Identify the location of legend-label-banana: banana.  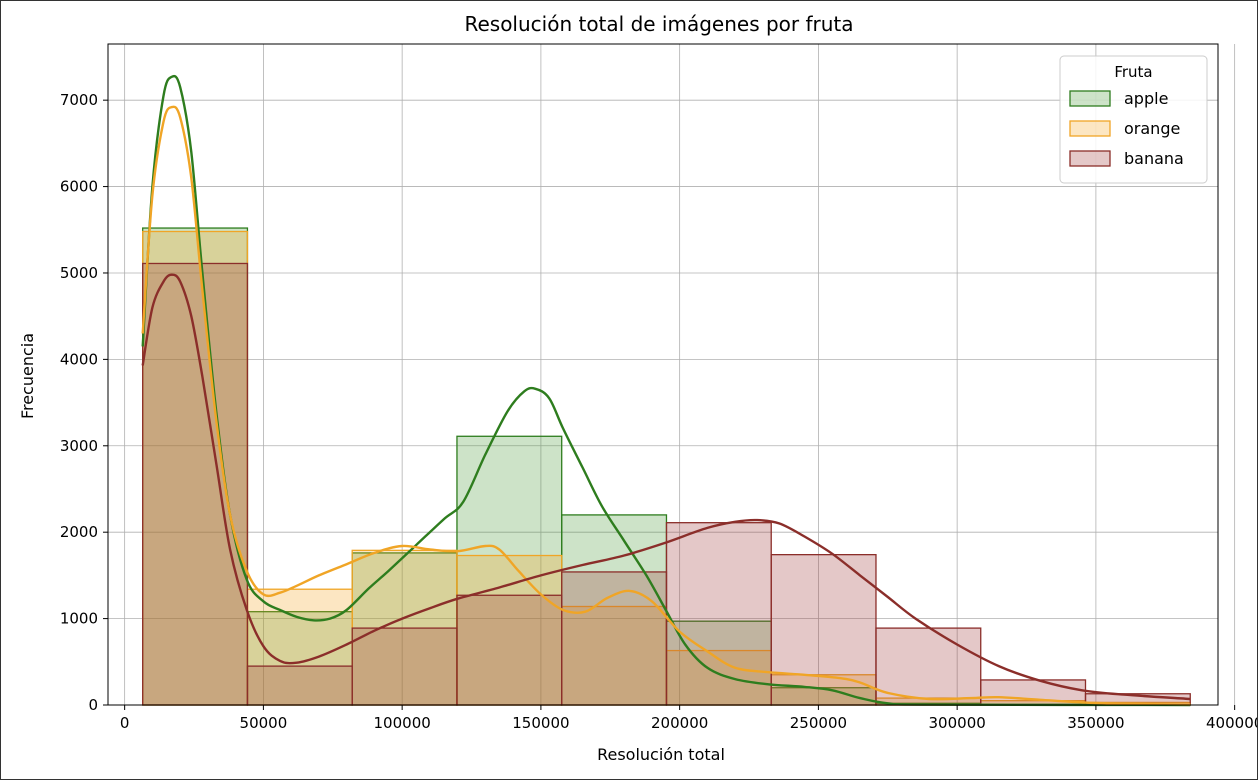
(1154, 158).